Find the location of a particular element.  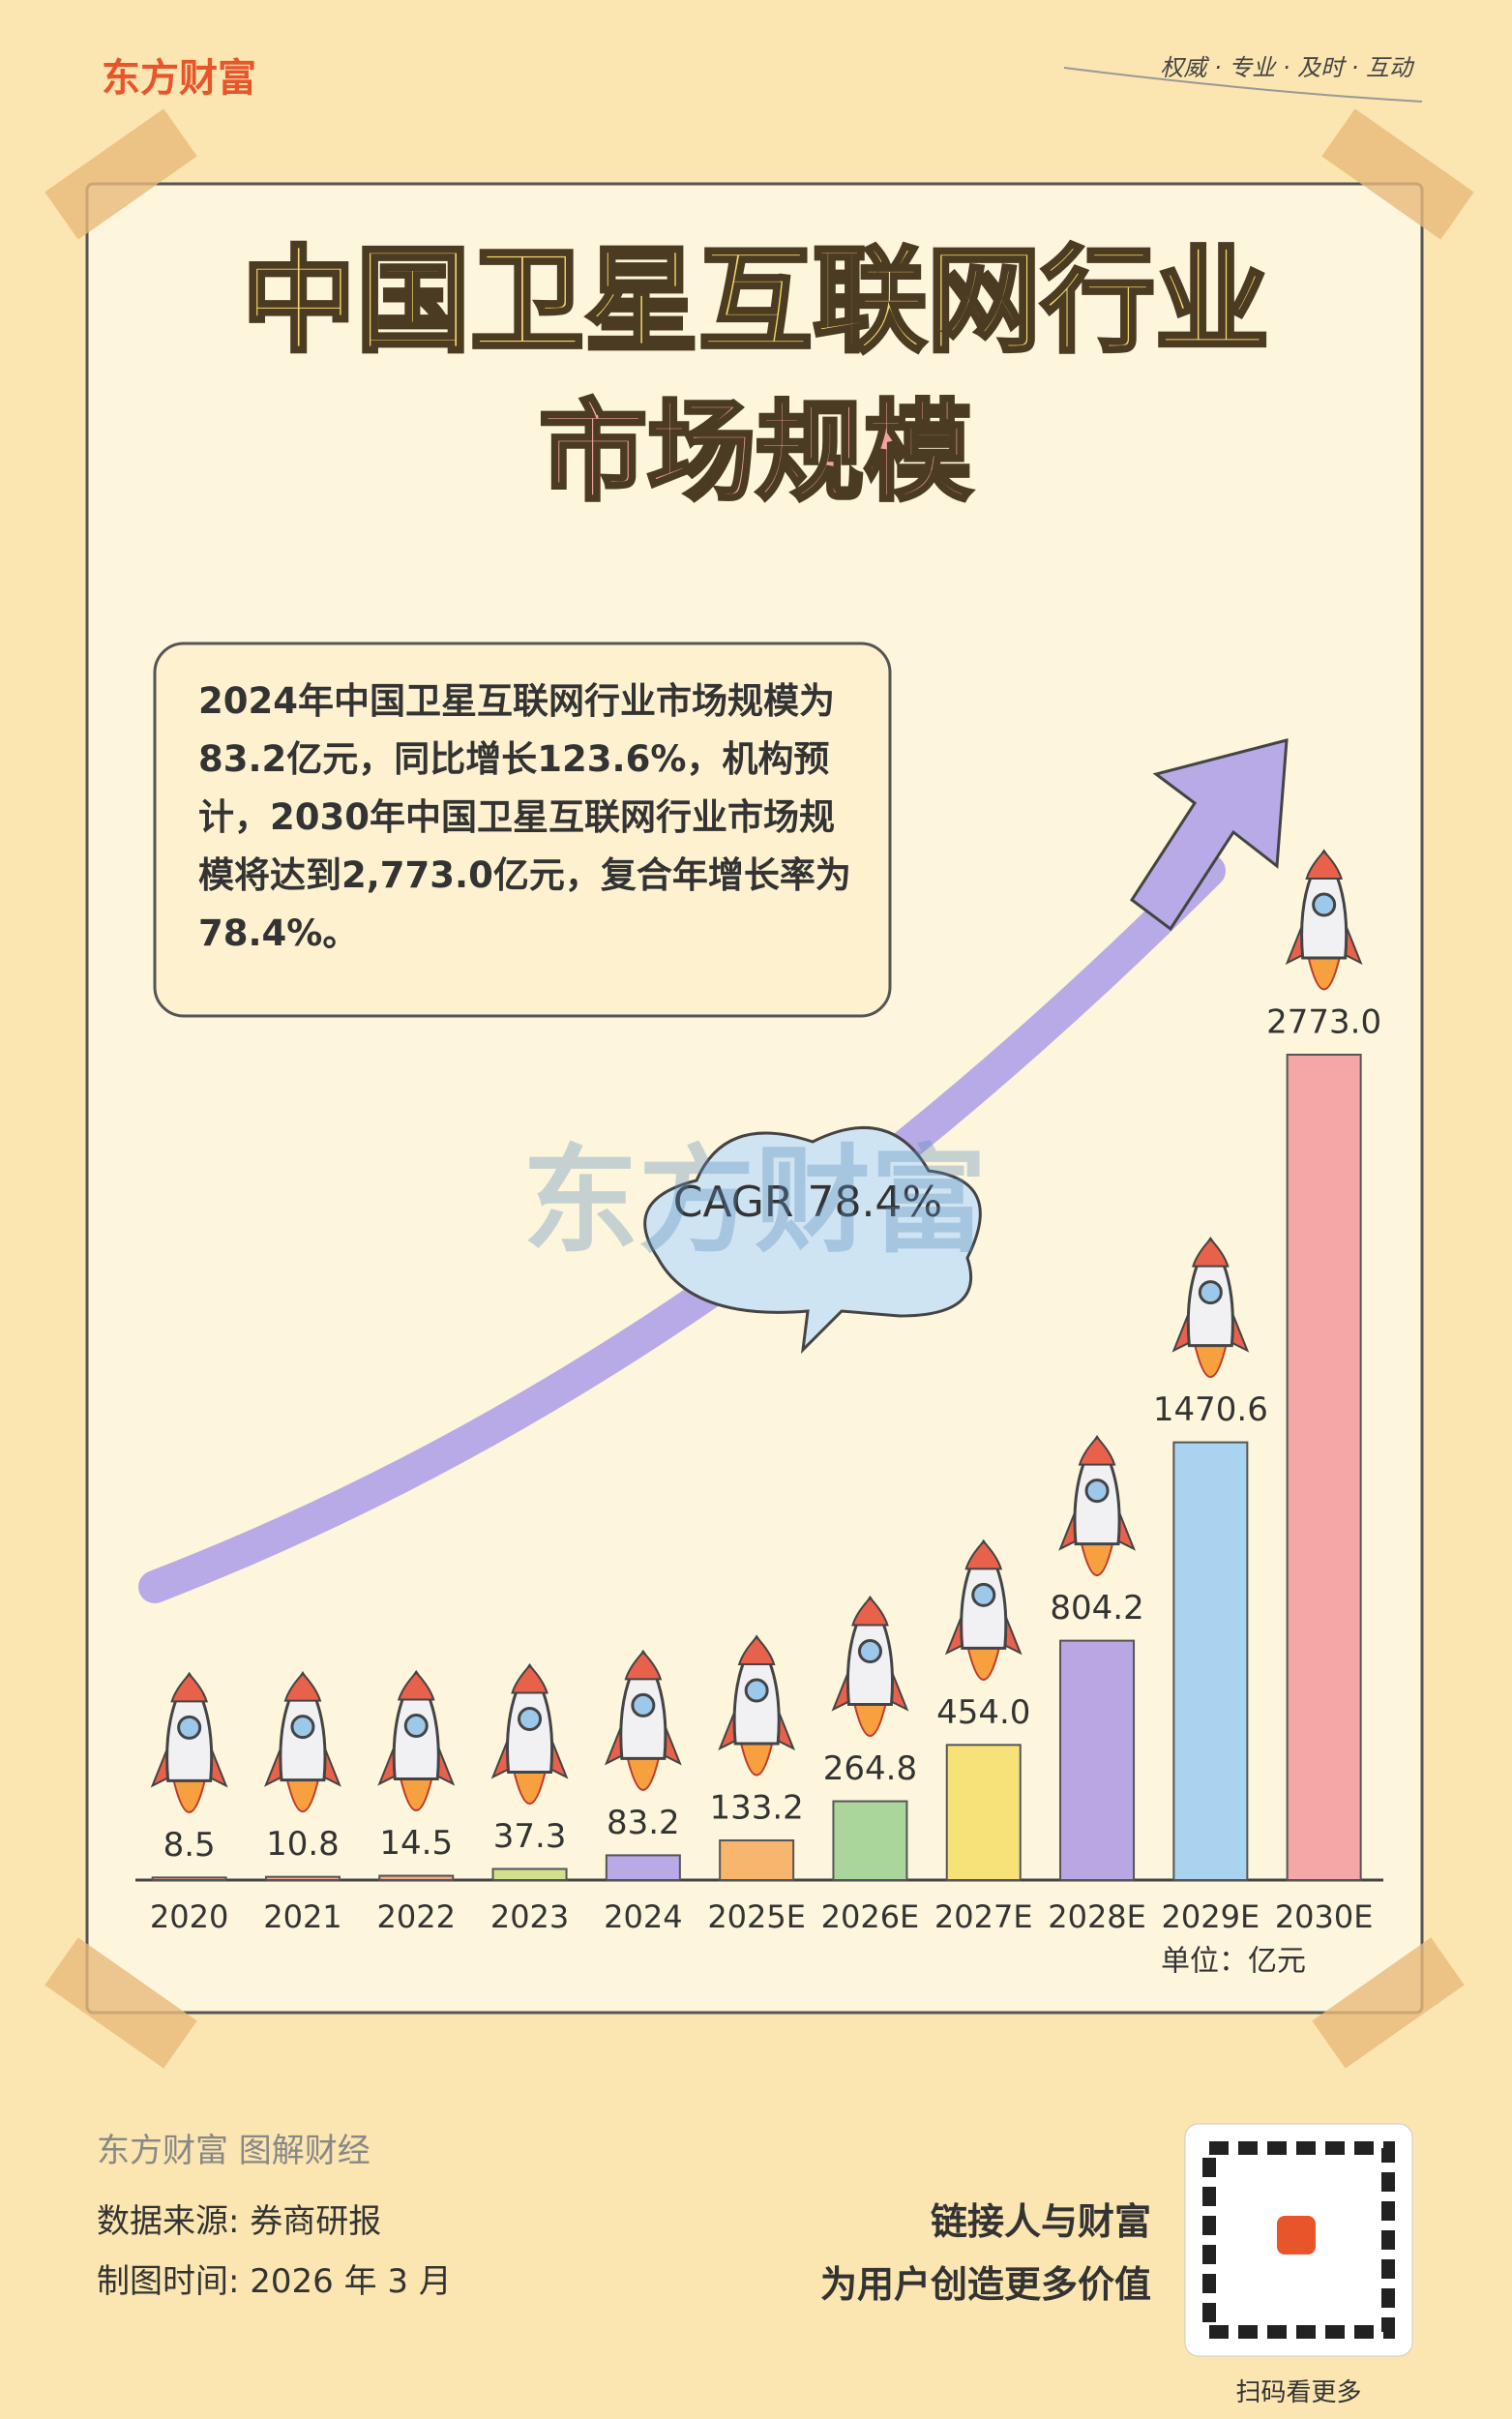

title-line1: 中国卫星互联网行业 is located at coordinates (756, 301).